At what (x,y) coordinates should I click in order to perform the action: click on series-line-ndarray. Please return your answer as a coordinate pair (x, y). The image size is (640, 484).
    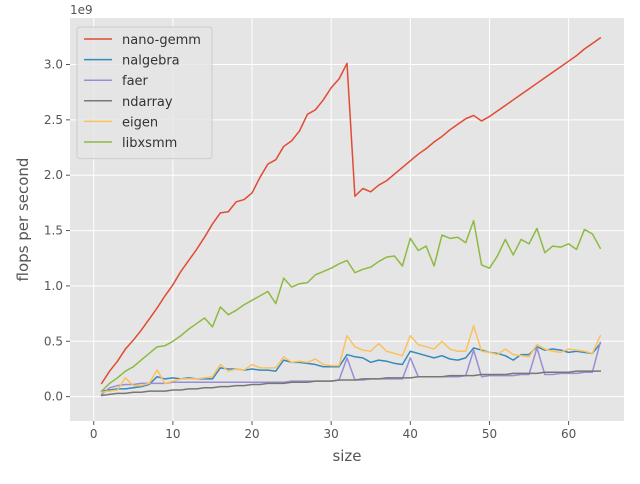
    Looking at the image, I should click on (351, 383).